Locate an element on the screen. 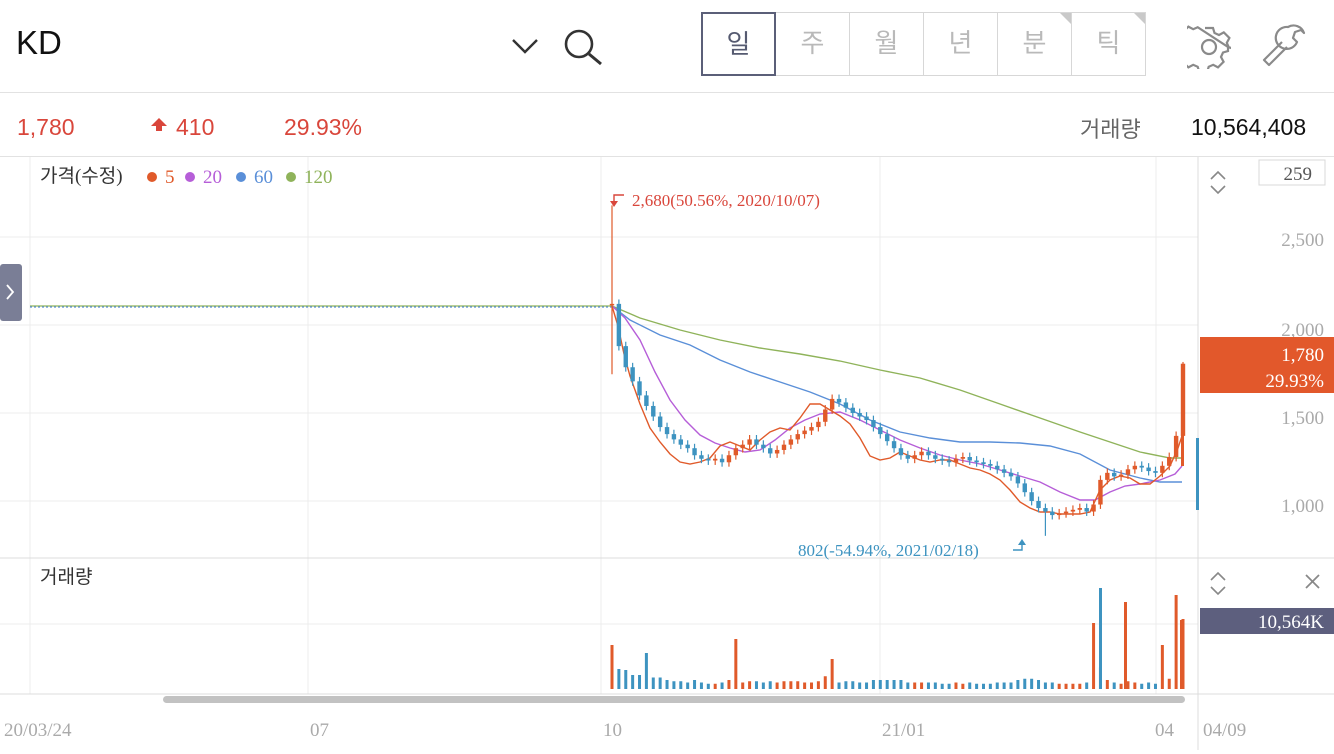 This screenshot has width=1334, height=754. volume-scale-toggle-icon is located at coordinates (1218, 583).